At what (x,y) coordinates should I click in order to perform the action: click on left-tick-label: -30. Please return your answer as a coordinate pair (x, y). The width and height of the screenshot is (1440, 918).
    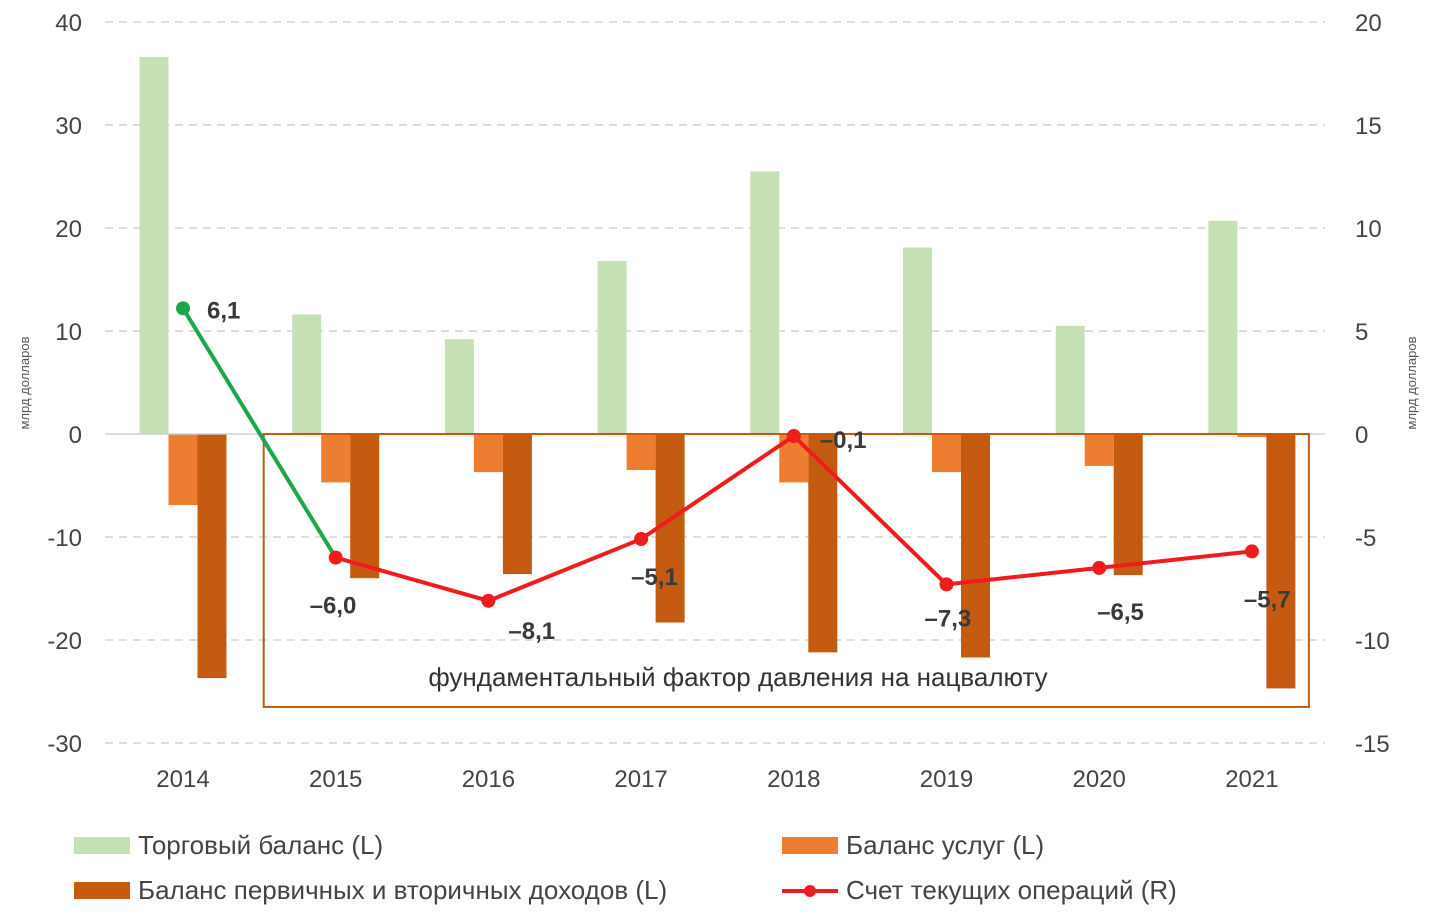
    Looking at the image, I should click on (64, 744).